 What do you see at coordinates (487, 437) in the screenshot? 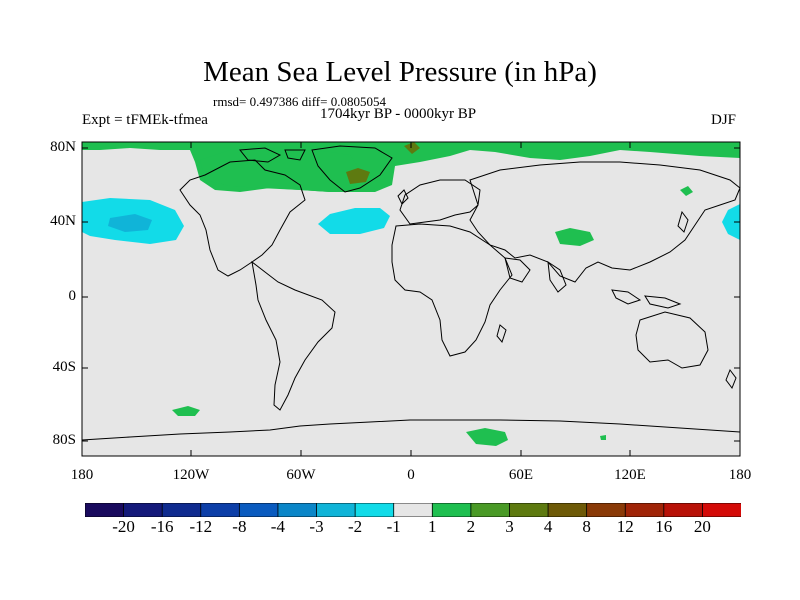
I see `antarctic-positive-anomaly` at bounding box center [487, 437].